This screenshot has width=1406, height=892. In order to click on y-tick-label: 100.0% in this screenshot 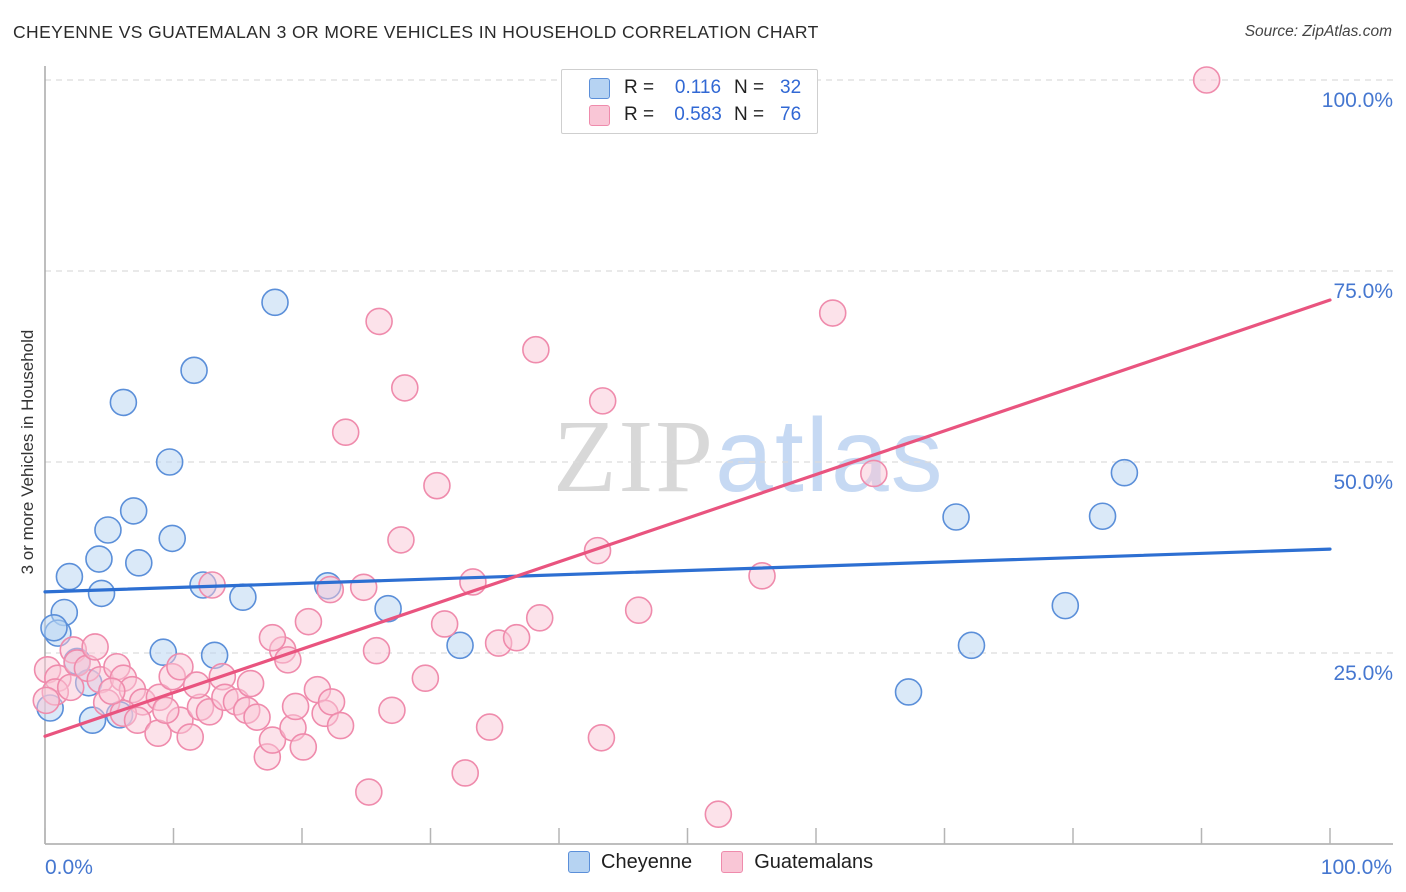, I will do `click(1357, 100)`.